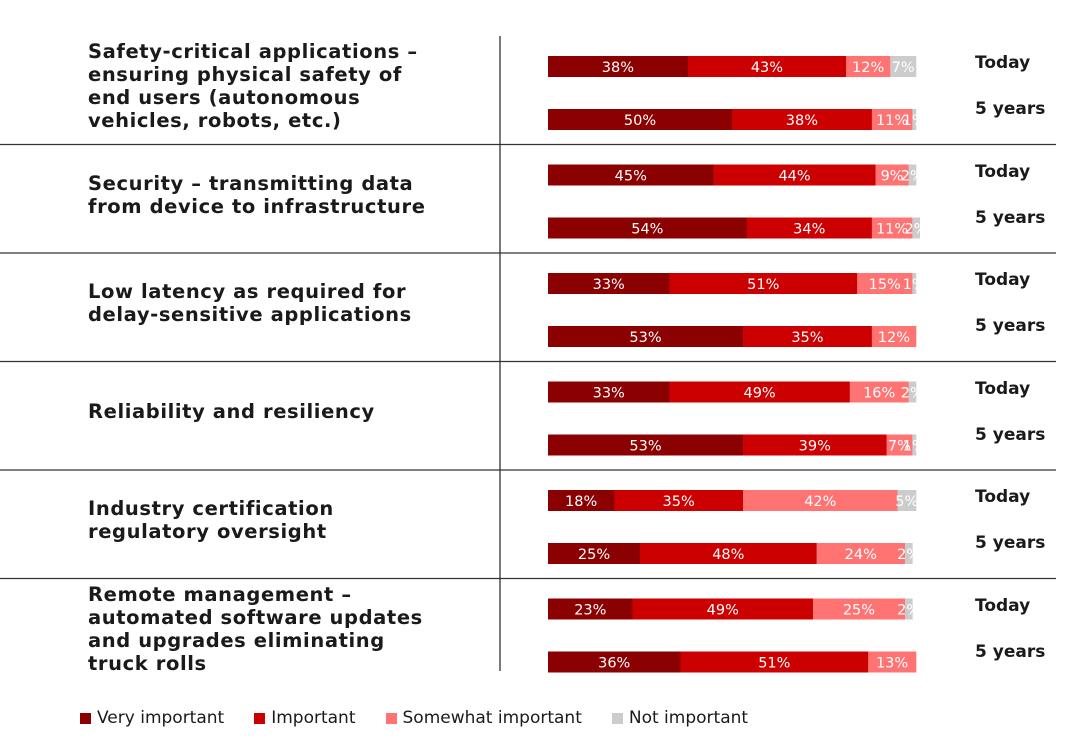  I want to click on data-label: 50%, so click(640, 121).